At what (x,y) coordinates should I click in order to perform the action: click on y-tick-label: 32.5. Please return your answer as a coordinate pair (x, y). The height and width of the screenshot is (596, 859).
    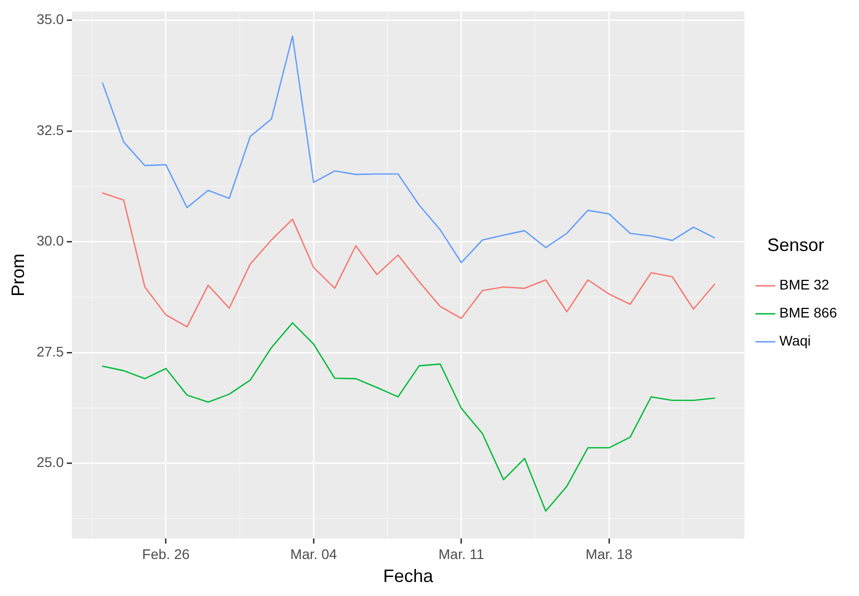
    Looking at the image, I should click on (50, 130).